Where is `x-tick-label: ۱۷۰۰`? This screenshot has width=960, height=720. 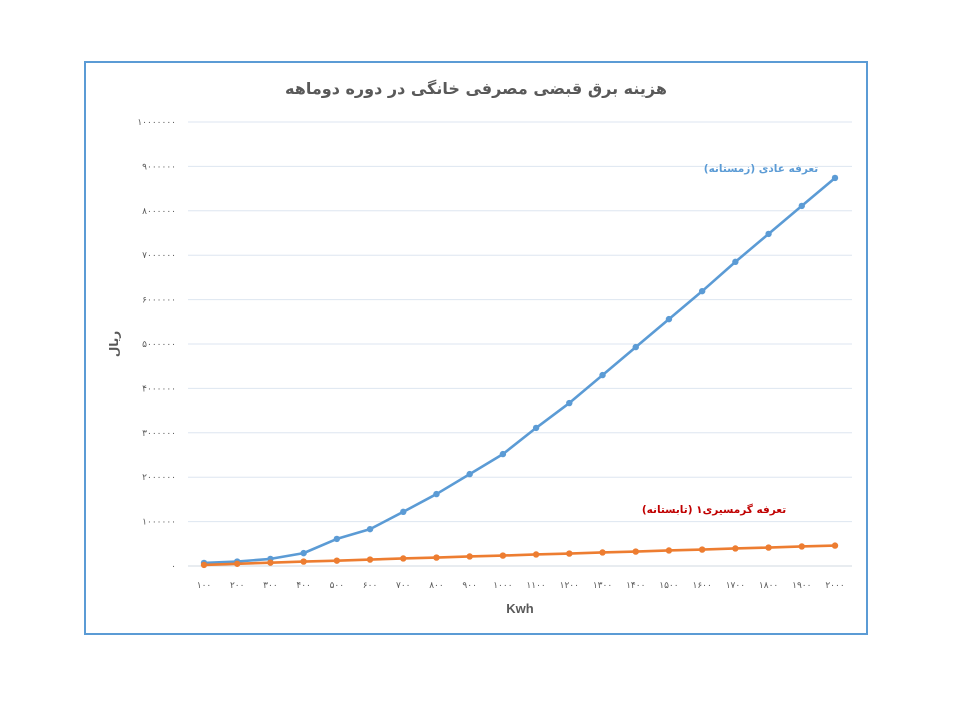 x-tick-label: ۱۷۰۰ is located at coordinates (735, 586).